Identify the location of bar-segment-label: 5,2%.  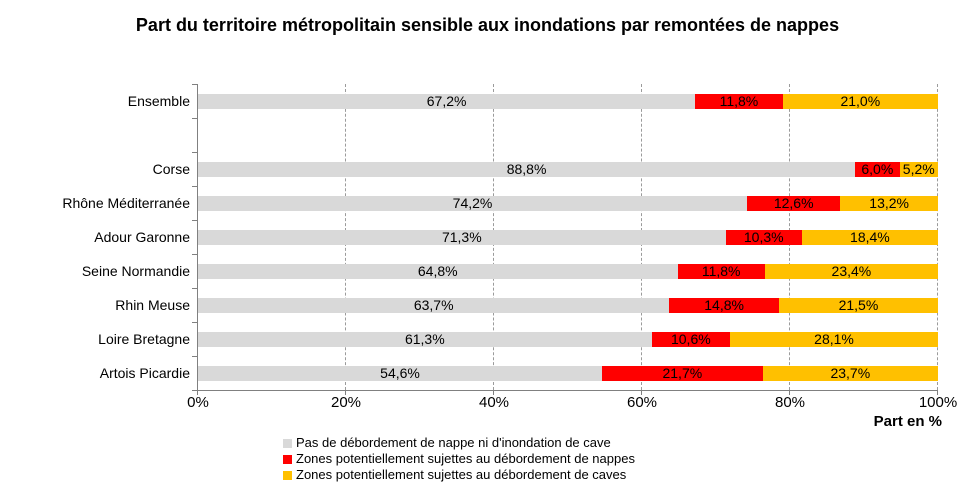
(918, 169).